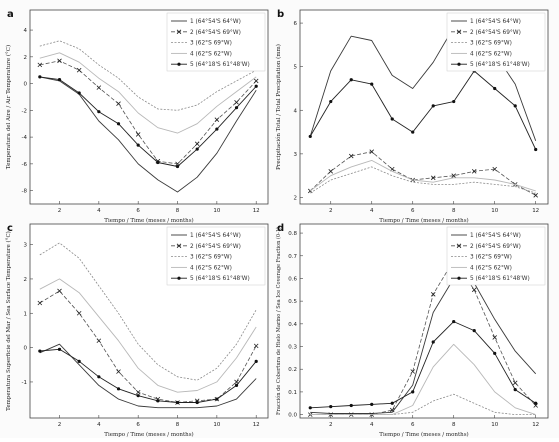  I want to click on y-tick-label: 1, so click(26, 314).